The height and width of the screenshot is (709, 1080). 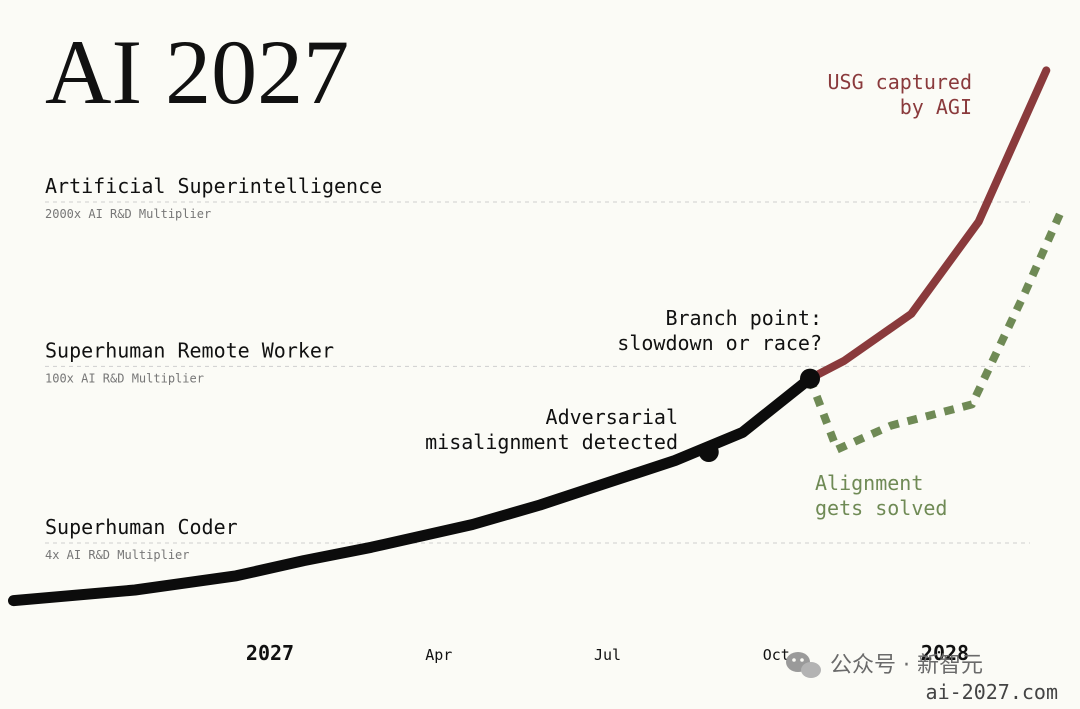 What do you see at coordinates (612, 417) in the screenshot?
I see `annotation-adversarial-line1: Adversarial` at bounding box center [612, 417].